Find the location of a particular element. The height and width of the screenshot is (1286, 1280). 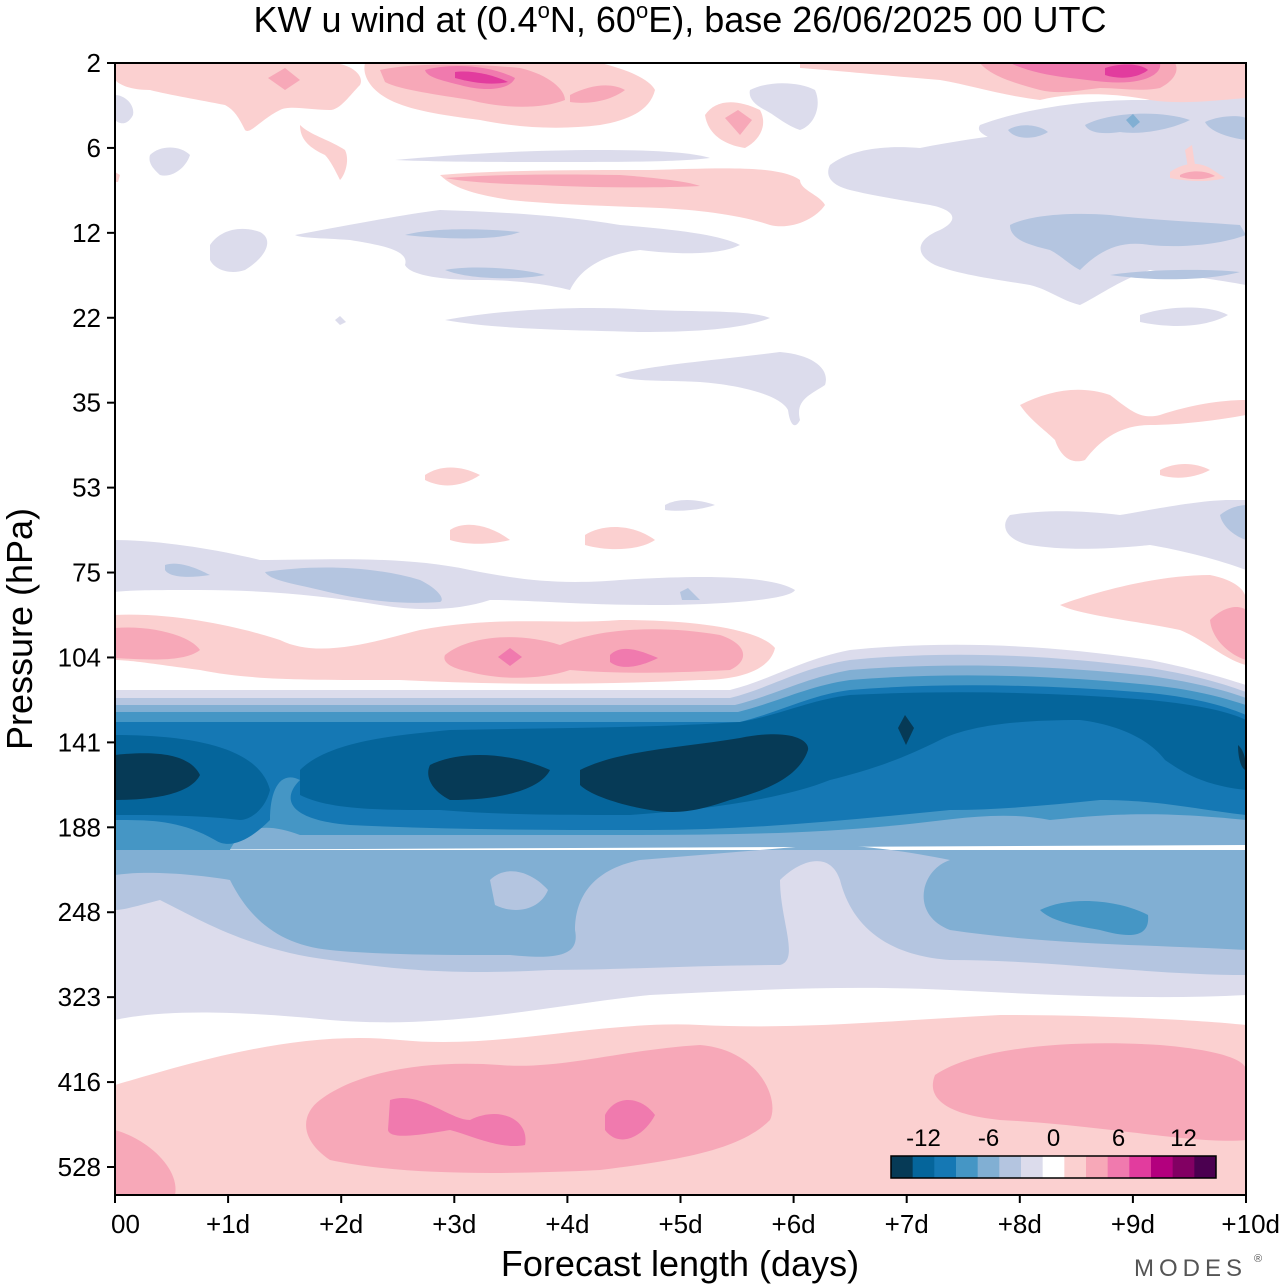

y-tick-label: 248 is located at coordinates (79, 912).